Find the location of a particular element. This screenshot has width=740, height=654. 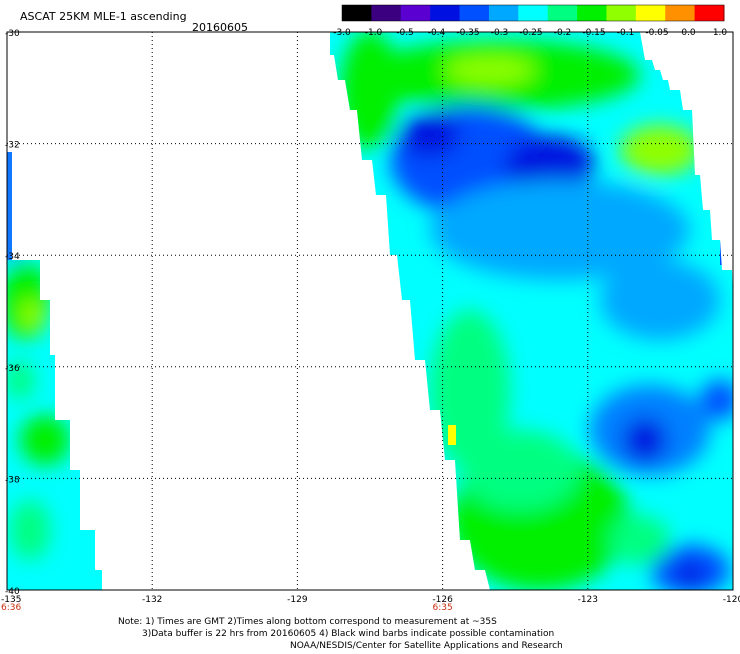

lat-label: -36 is located at coordinates (12, 369).